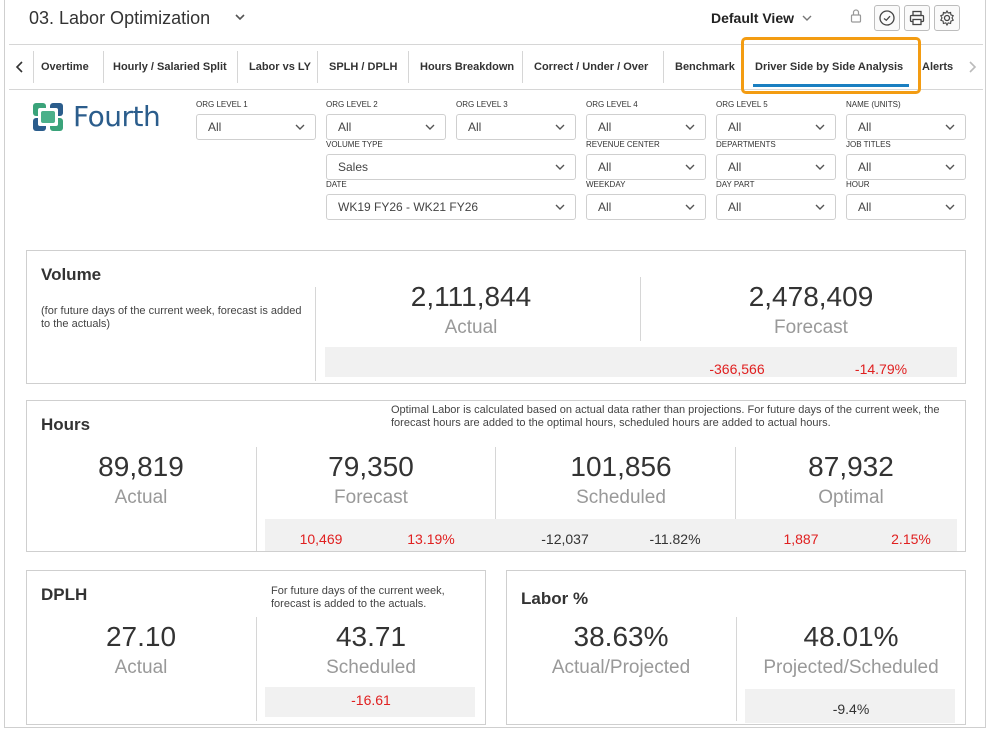 Image resolution: width=991 pixels, height=733 pixels. Describe the element at coordinates (742, 104) in the screenshot. I see `filter-label-org-level-5: ORG LEVEL 5` at that location.